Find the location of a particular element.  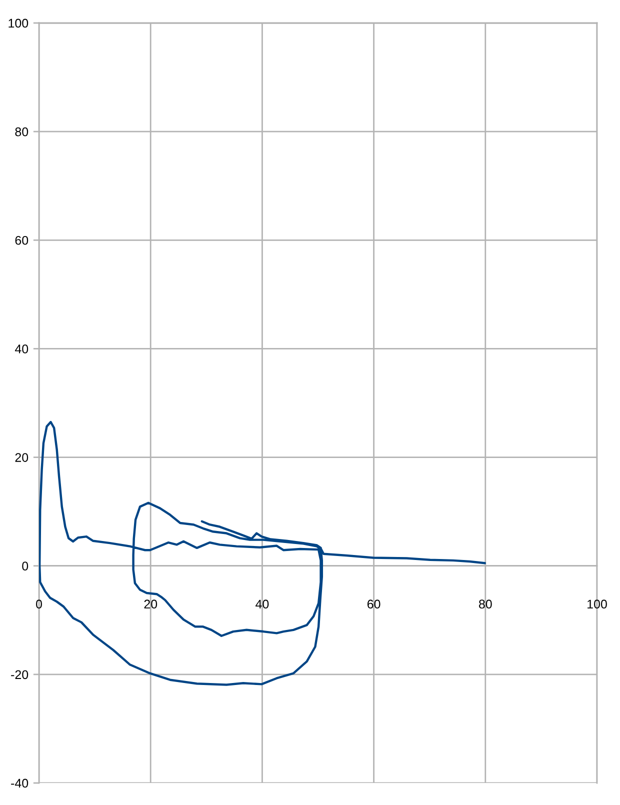

x-tick-label: 0 is located at coordinates (39, 604).